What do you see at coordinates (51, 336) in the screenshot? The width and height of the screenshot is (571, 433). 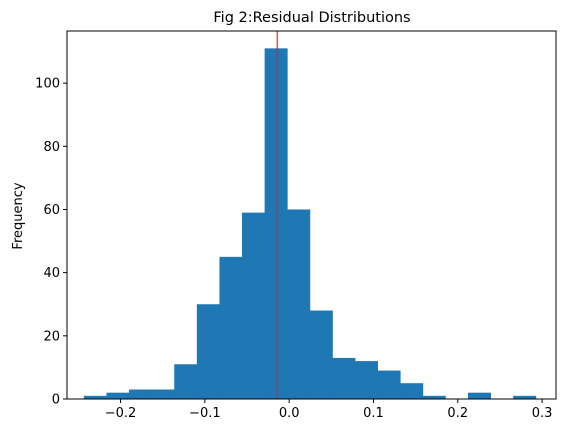 I see `y-tick-label: 20` at bounding box center [51, 336].